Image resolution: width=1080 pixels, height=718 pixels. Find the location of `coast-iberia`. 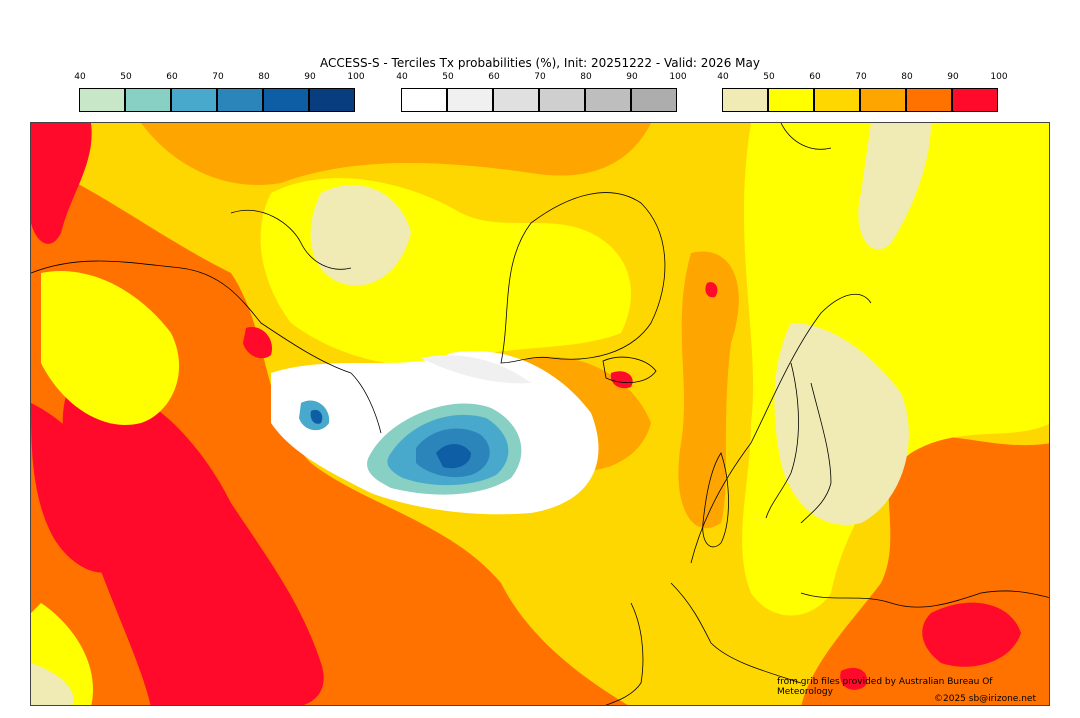

coast-iberia is located at coordinates (624, 653).